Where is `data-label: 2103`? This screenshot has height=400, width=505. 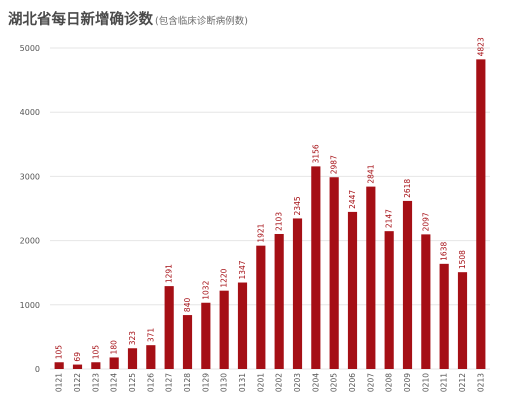 data-label: 2103 is located at coordinates (279, 221).